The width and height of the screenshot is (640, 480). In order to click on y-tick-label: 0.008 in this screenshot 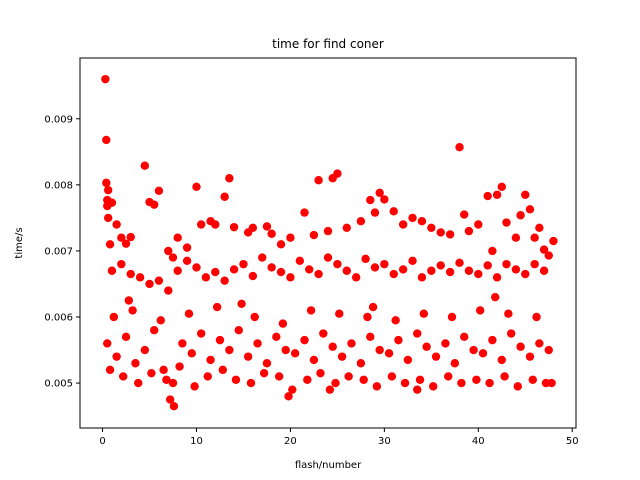, I will do `click(58, 185)`.